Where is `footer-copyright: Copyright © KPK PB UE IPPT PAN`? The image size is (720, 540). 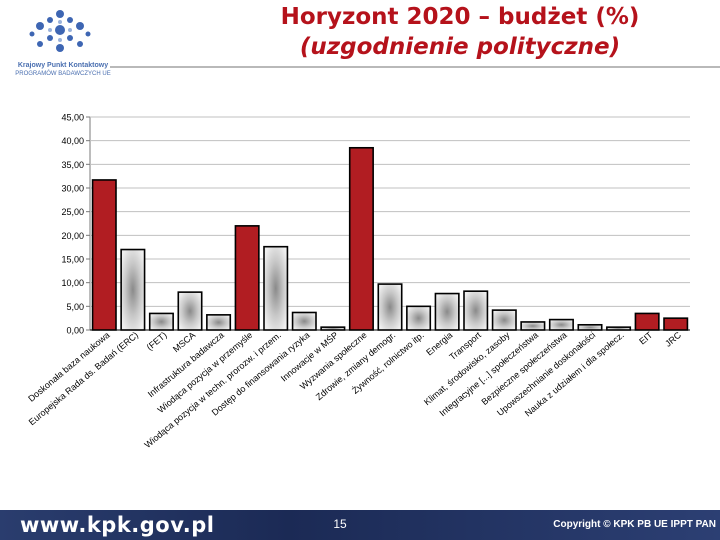
footer-copyright: Copyright © KPK PB UE IPPT PAN is located at coordinates (634, 524).